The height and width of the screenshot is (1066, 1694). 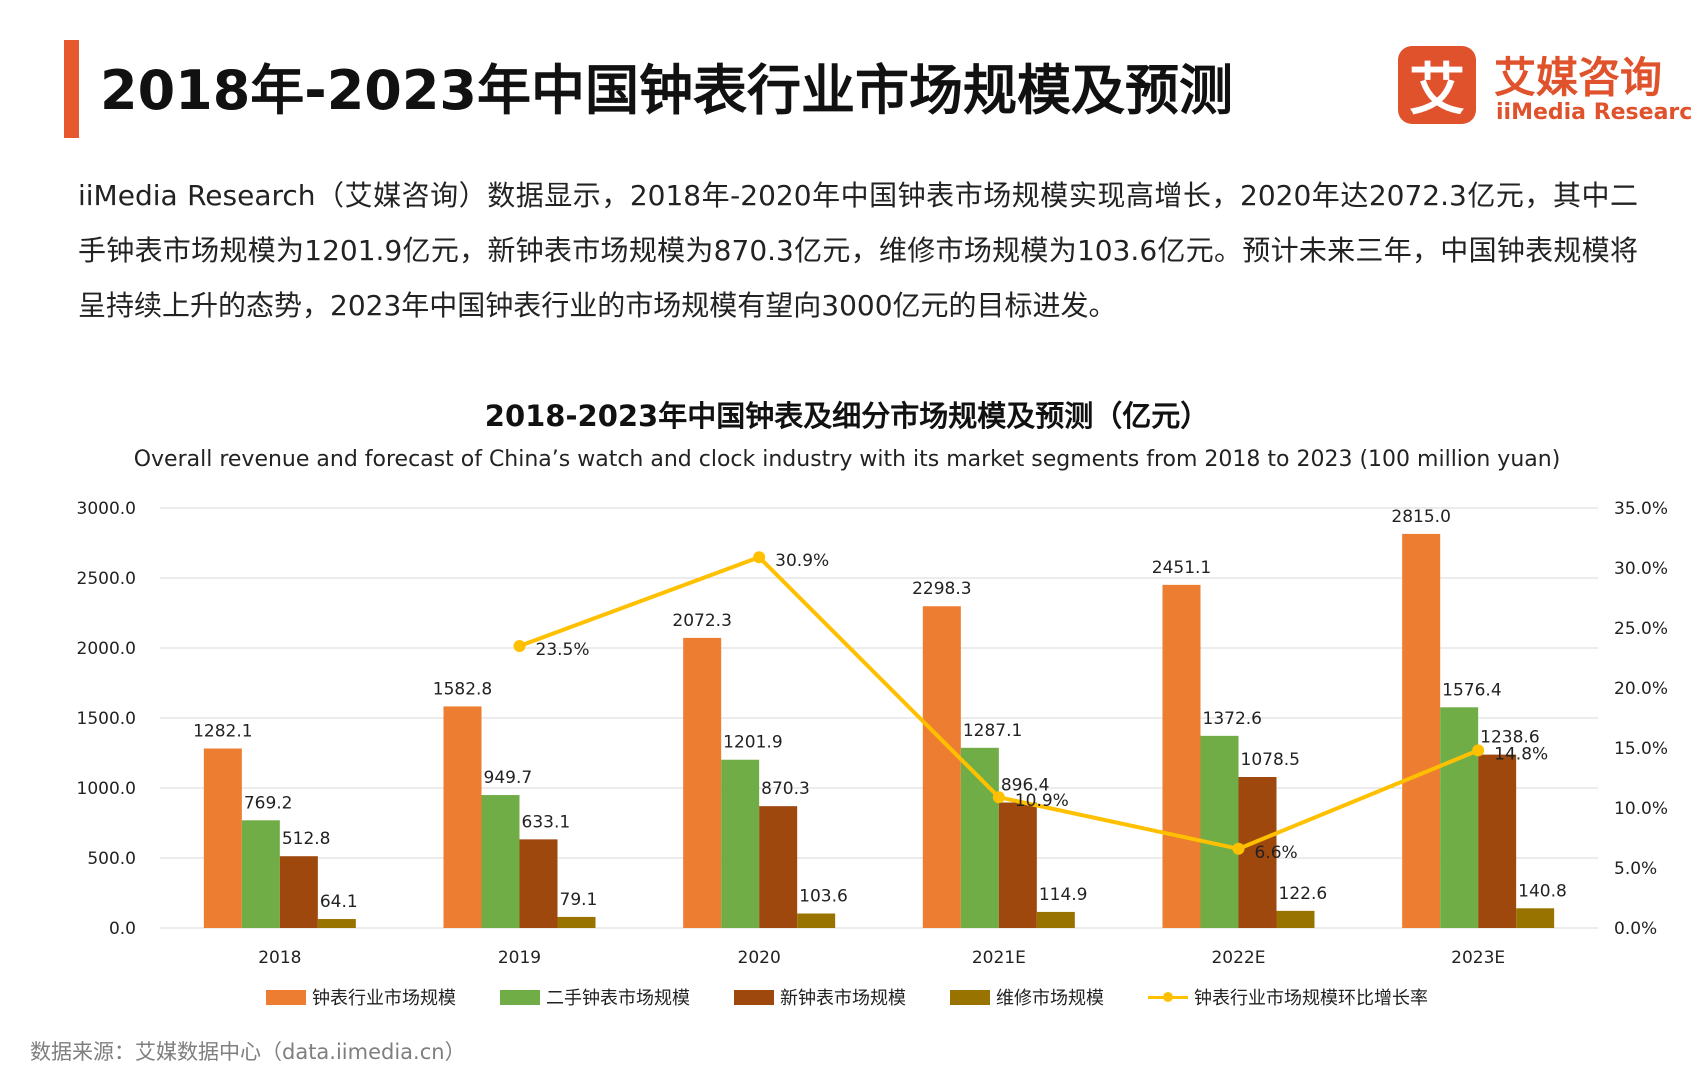 What do you see at coordinates (1578, 77) in the screenshot?
I see `logo-chinese-name: 艾媒咨询` at bounding box center [1578, 77].